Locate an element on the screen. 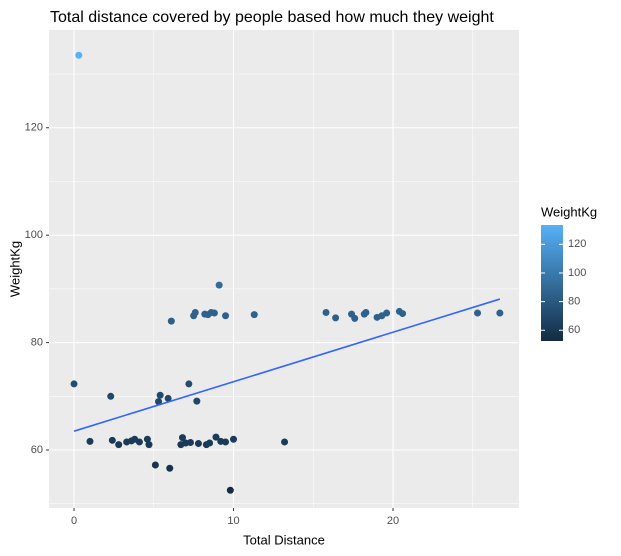  y-tick-label: 60 is located at coordinates (37, 450).